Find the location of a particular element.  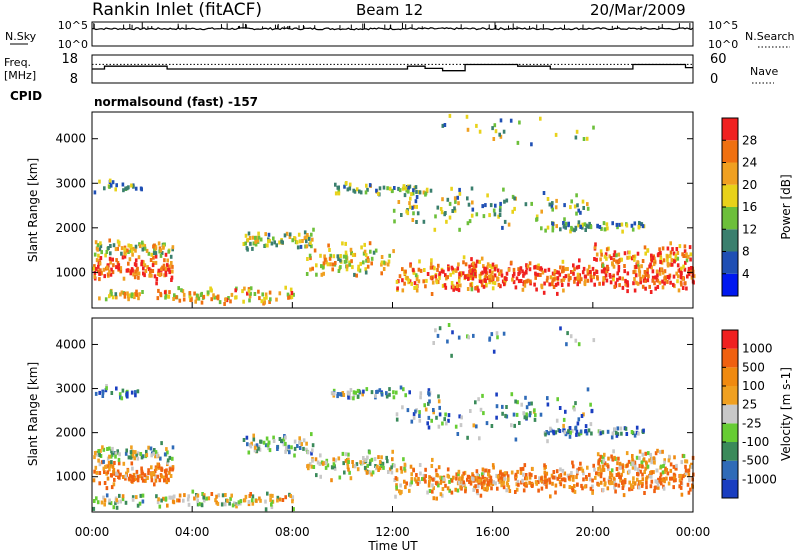

nave-label: Nave is located at coordinates (764, 71).